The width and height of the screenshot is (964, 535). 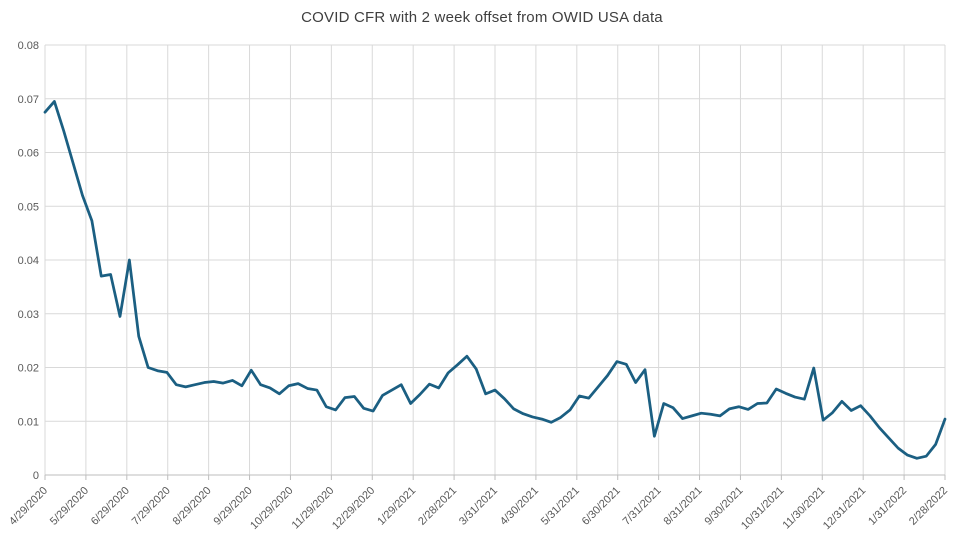 What do you see at coordinates (233, 506) in the screenshot?
I see `x-axis-tick-label: 9/29/2020` at bounding box center [233, 506].